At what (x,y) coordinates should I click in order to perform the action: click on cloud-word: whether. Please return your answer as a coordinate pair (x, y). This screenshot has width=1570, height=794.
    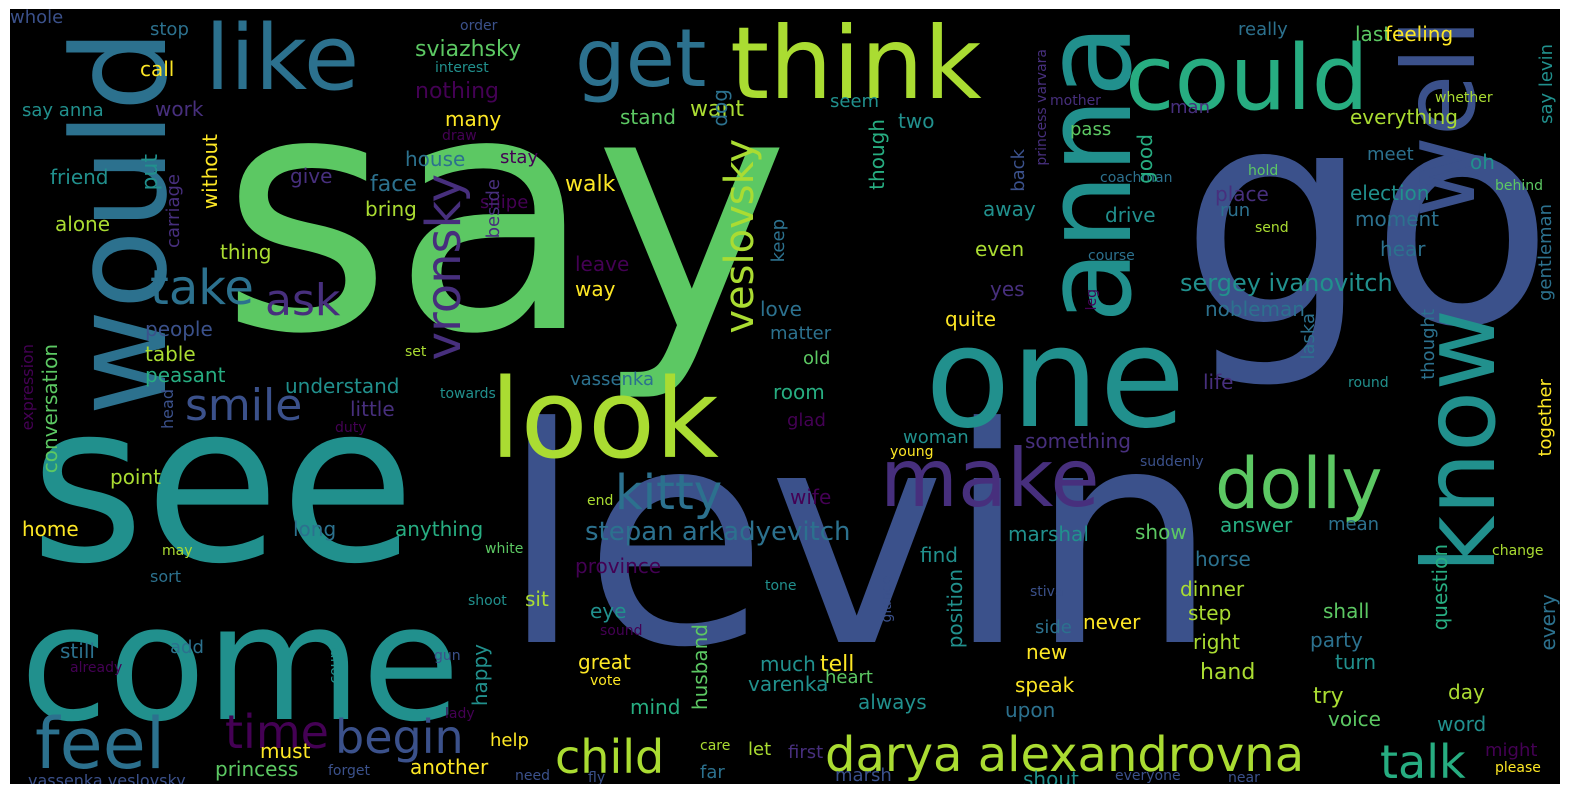
    Looking at the image, I should click on (1464, 98).